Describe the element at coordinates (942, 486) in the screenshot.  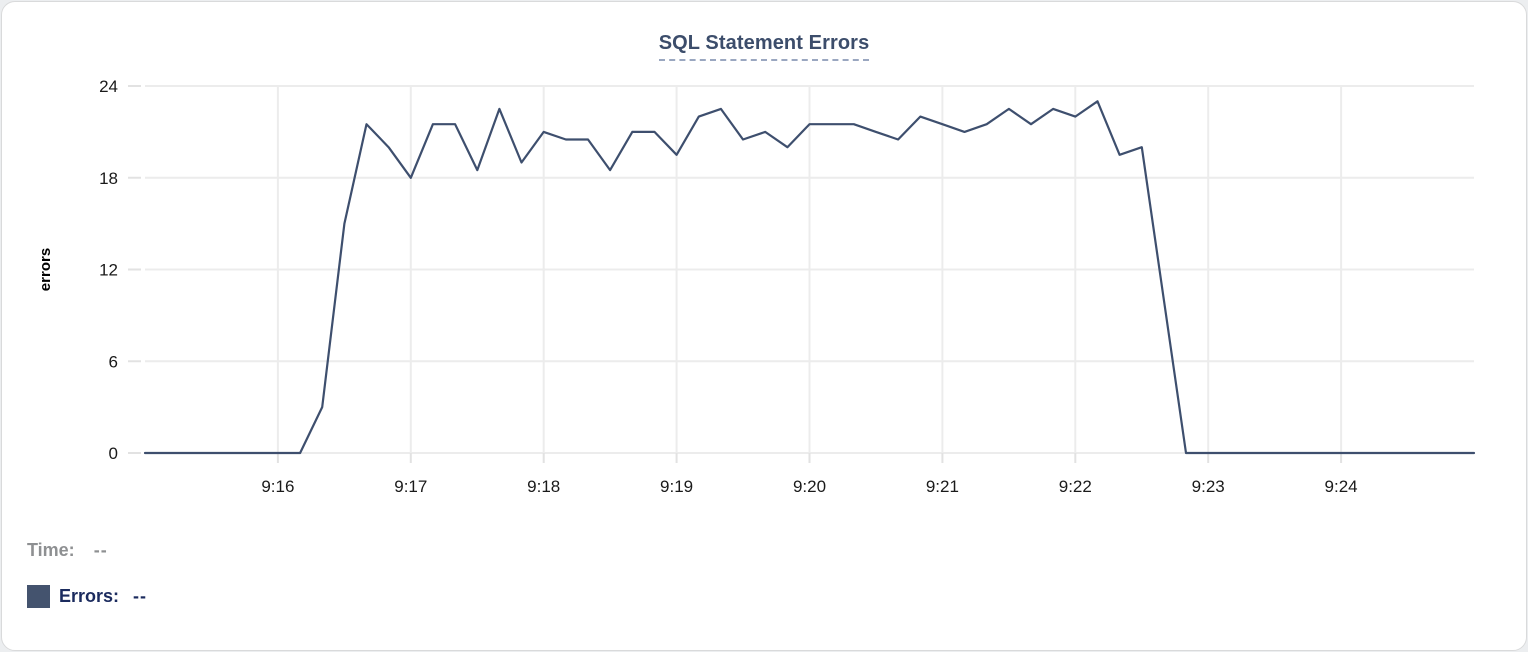
I see `x-tick-label: 9:21` at that location.